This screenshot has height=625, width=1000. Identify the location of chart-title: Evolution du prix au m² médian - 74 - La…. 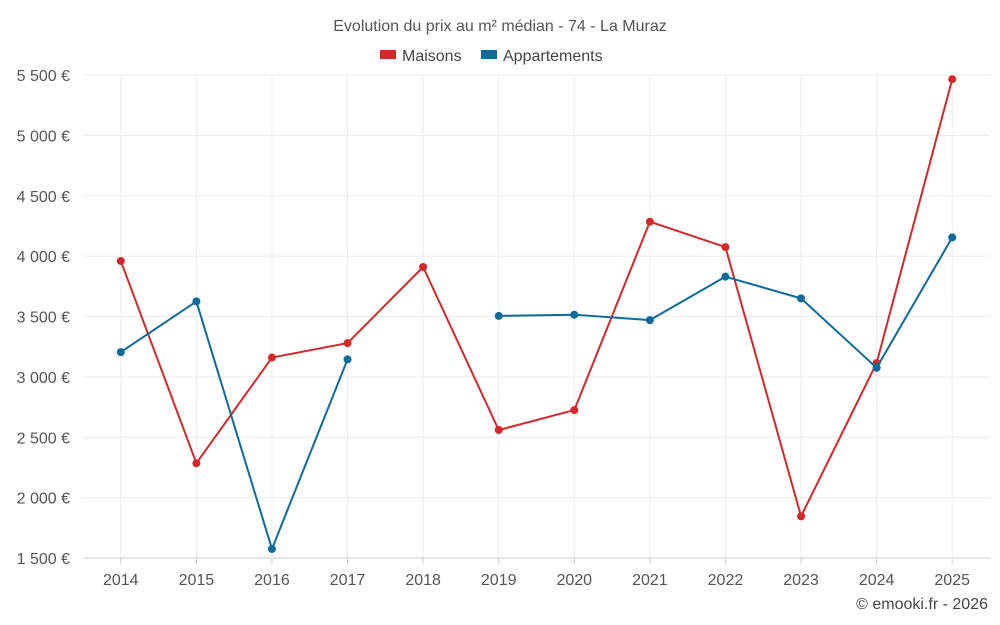
(499, 26).